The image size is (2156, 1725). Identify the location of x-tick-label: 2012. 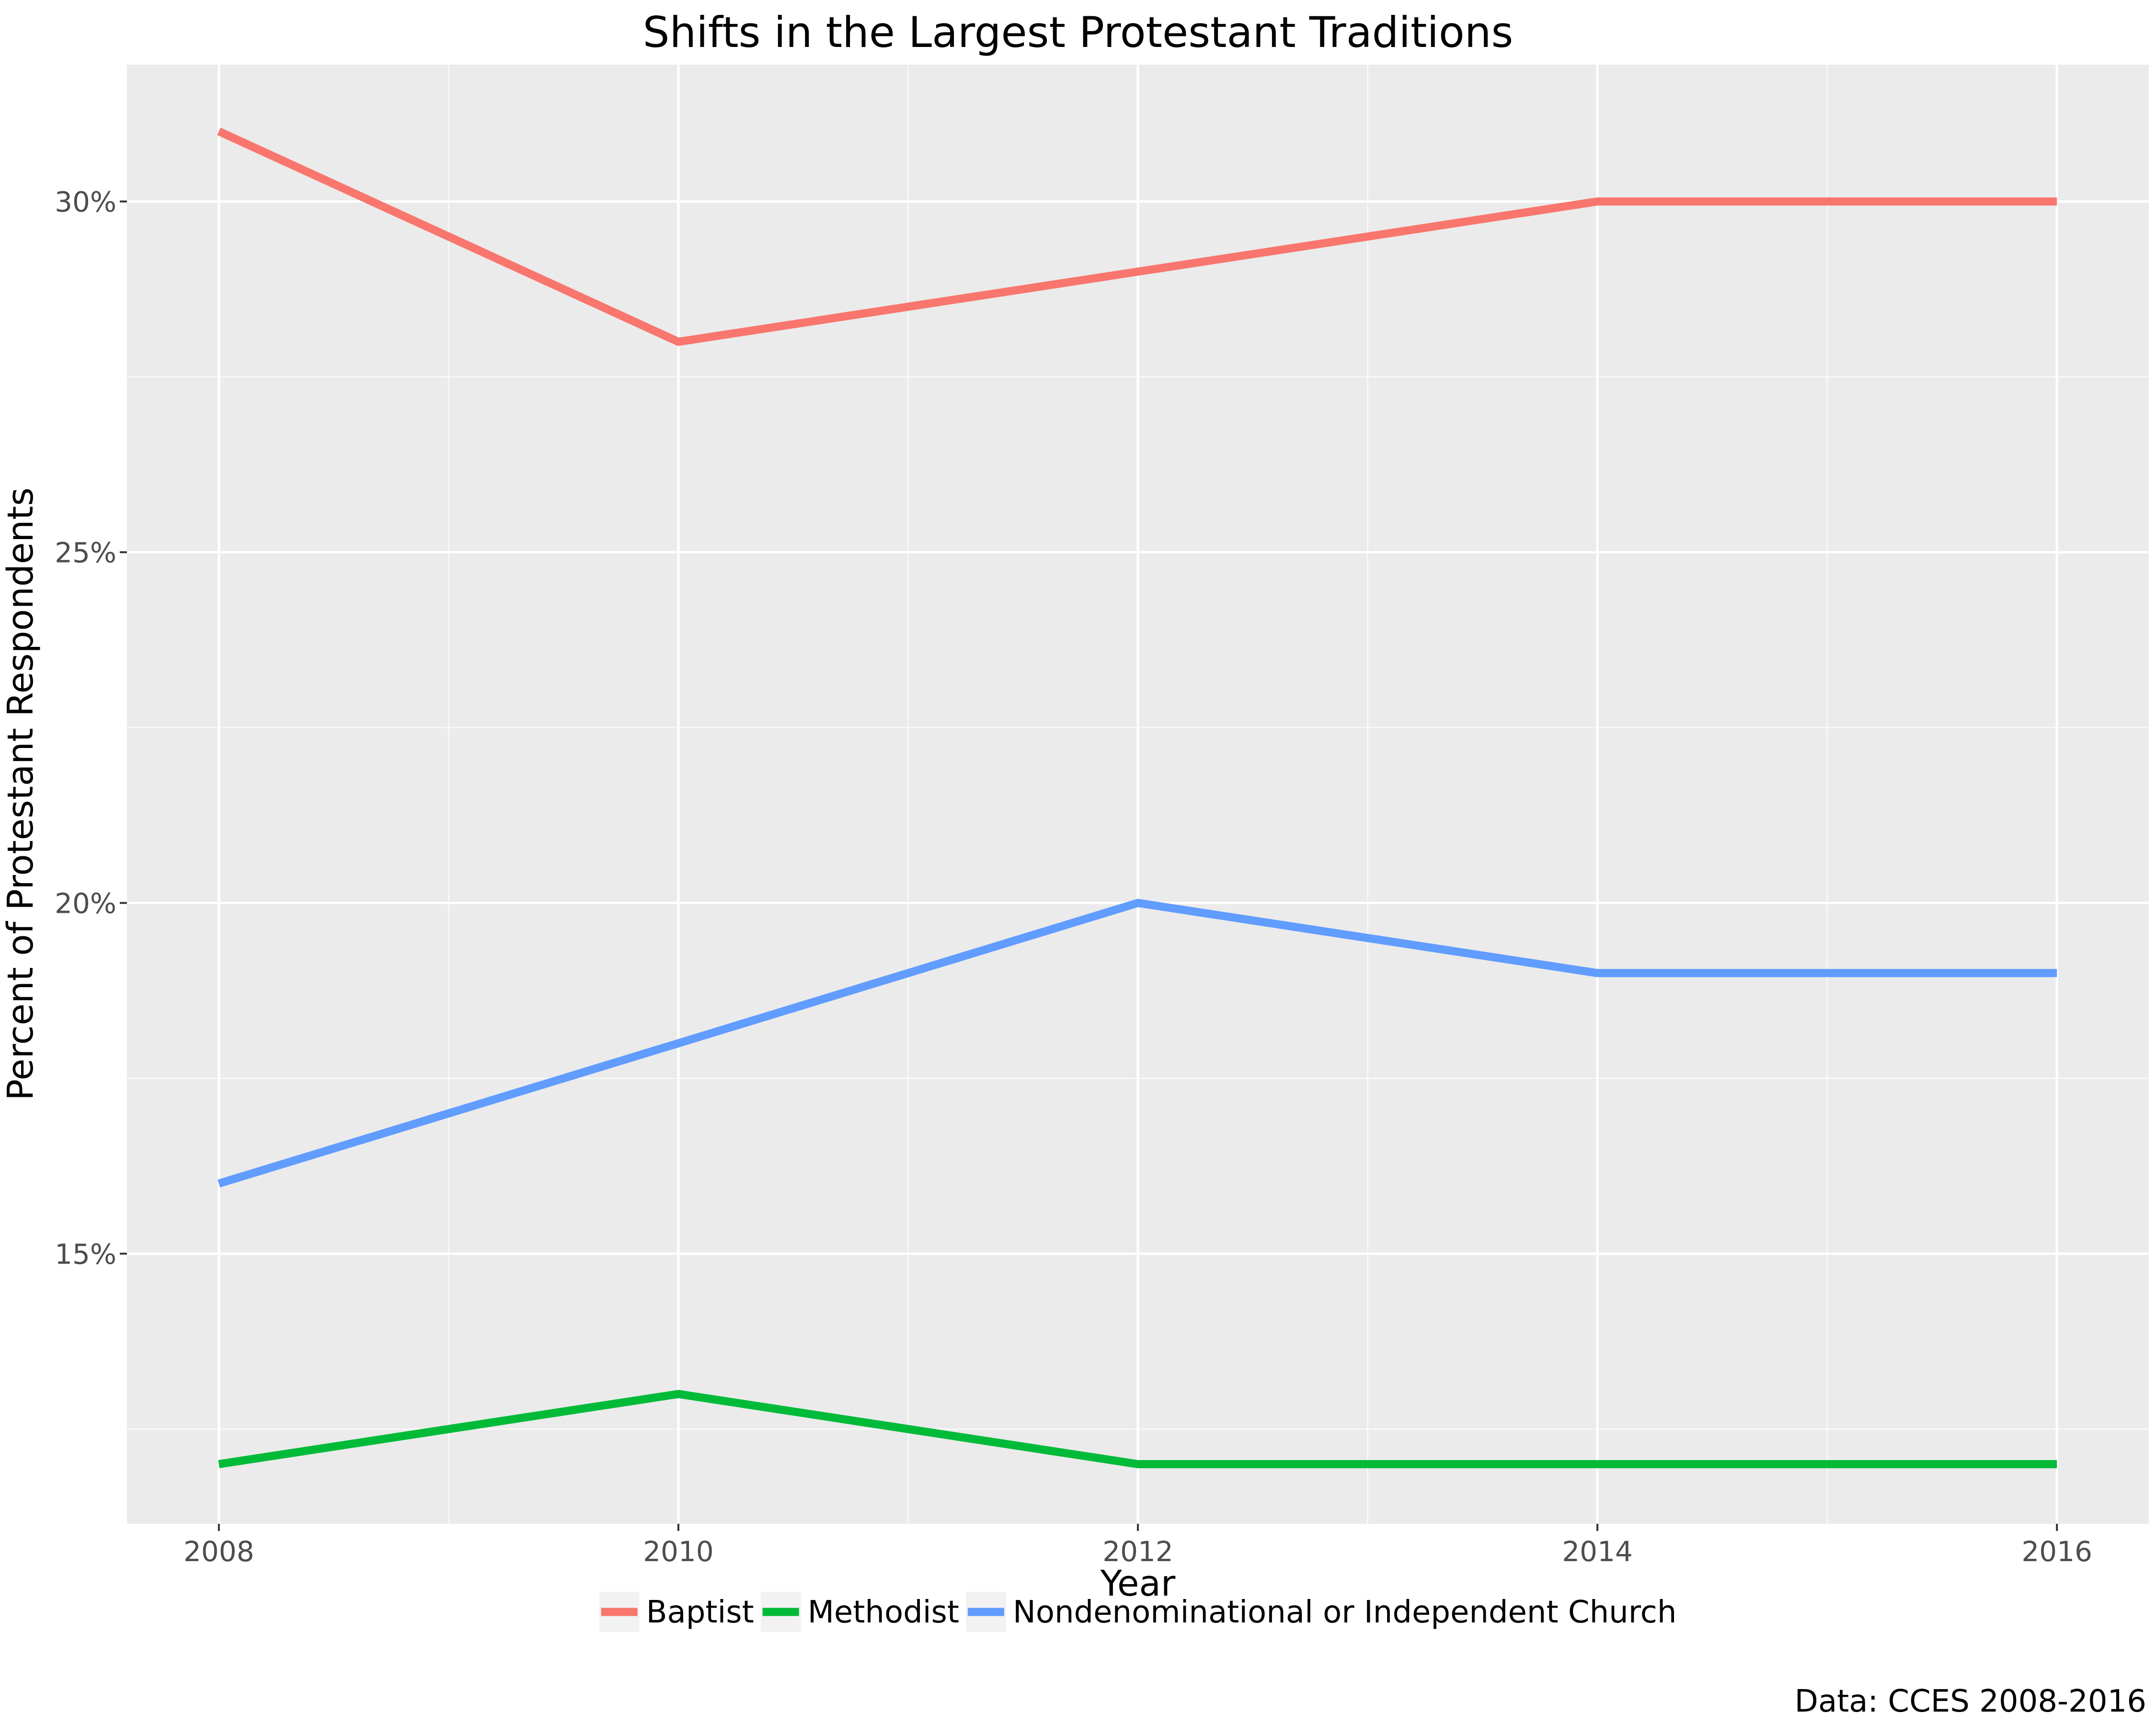
(1137, 1552).